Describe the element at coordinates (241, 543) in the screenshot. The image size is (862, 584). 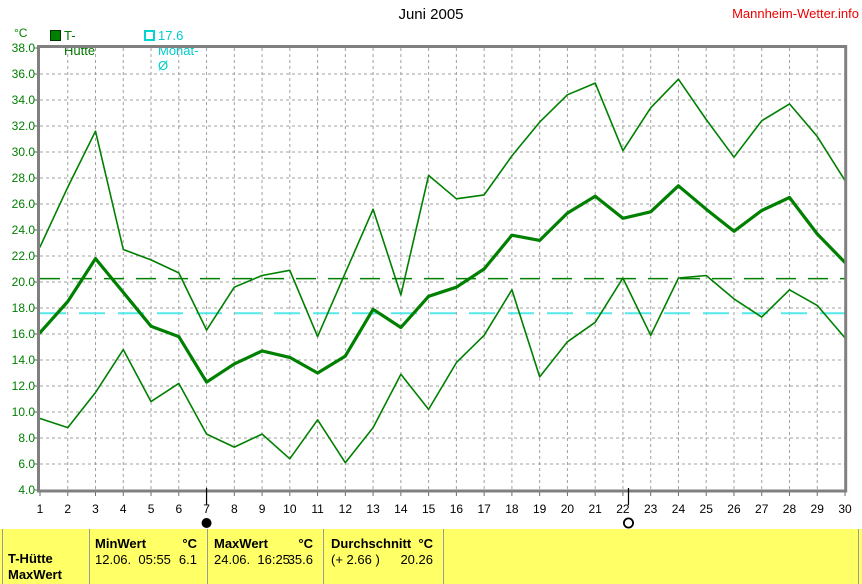
I see `maxwert-header: MaxWert` at that location.